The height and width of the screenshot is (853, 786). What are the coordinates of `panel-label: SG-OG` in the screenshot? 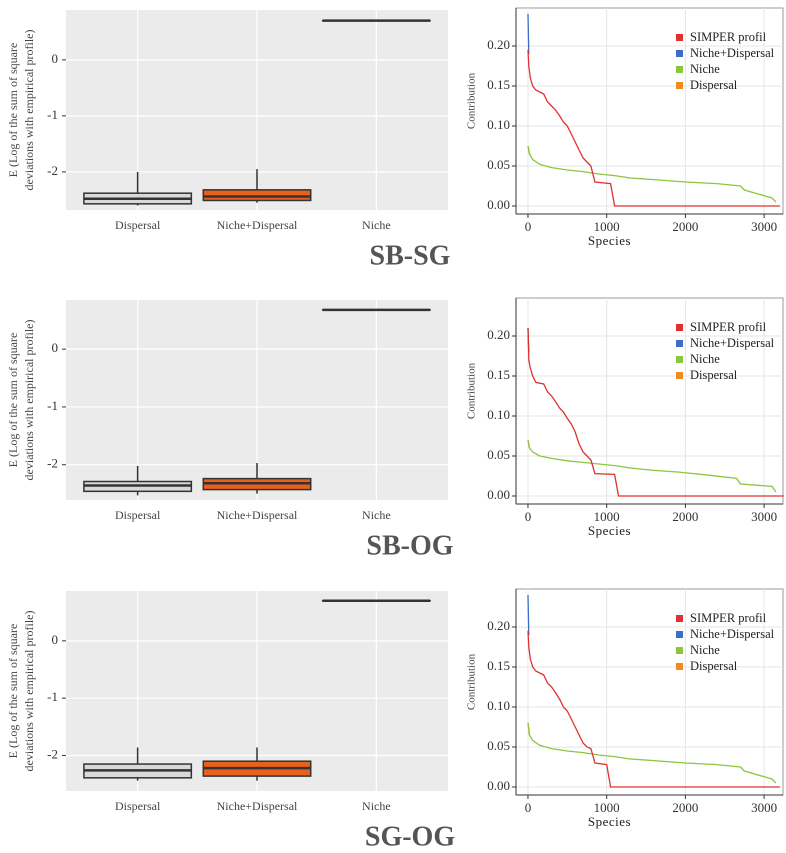 It's located at (410, 836).